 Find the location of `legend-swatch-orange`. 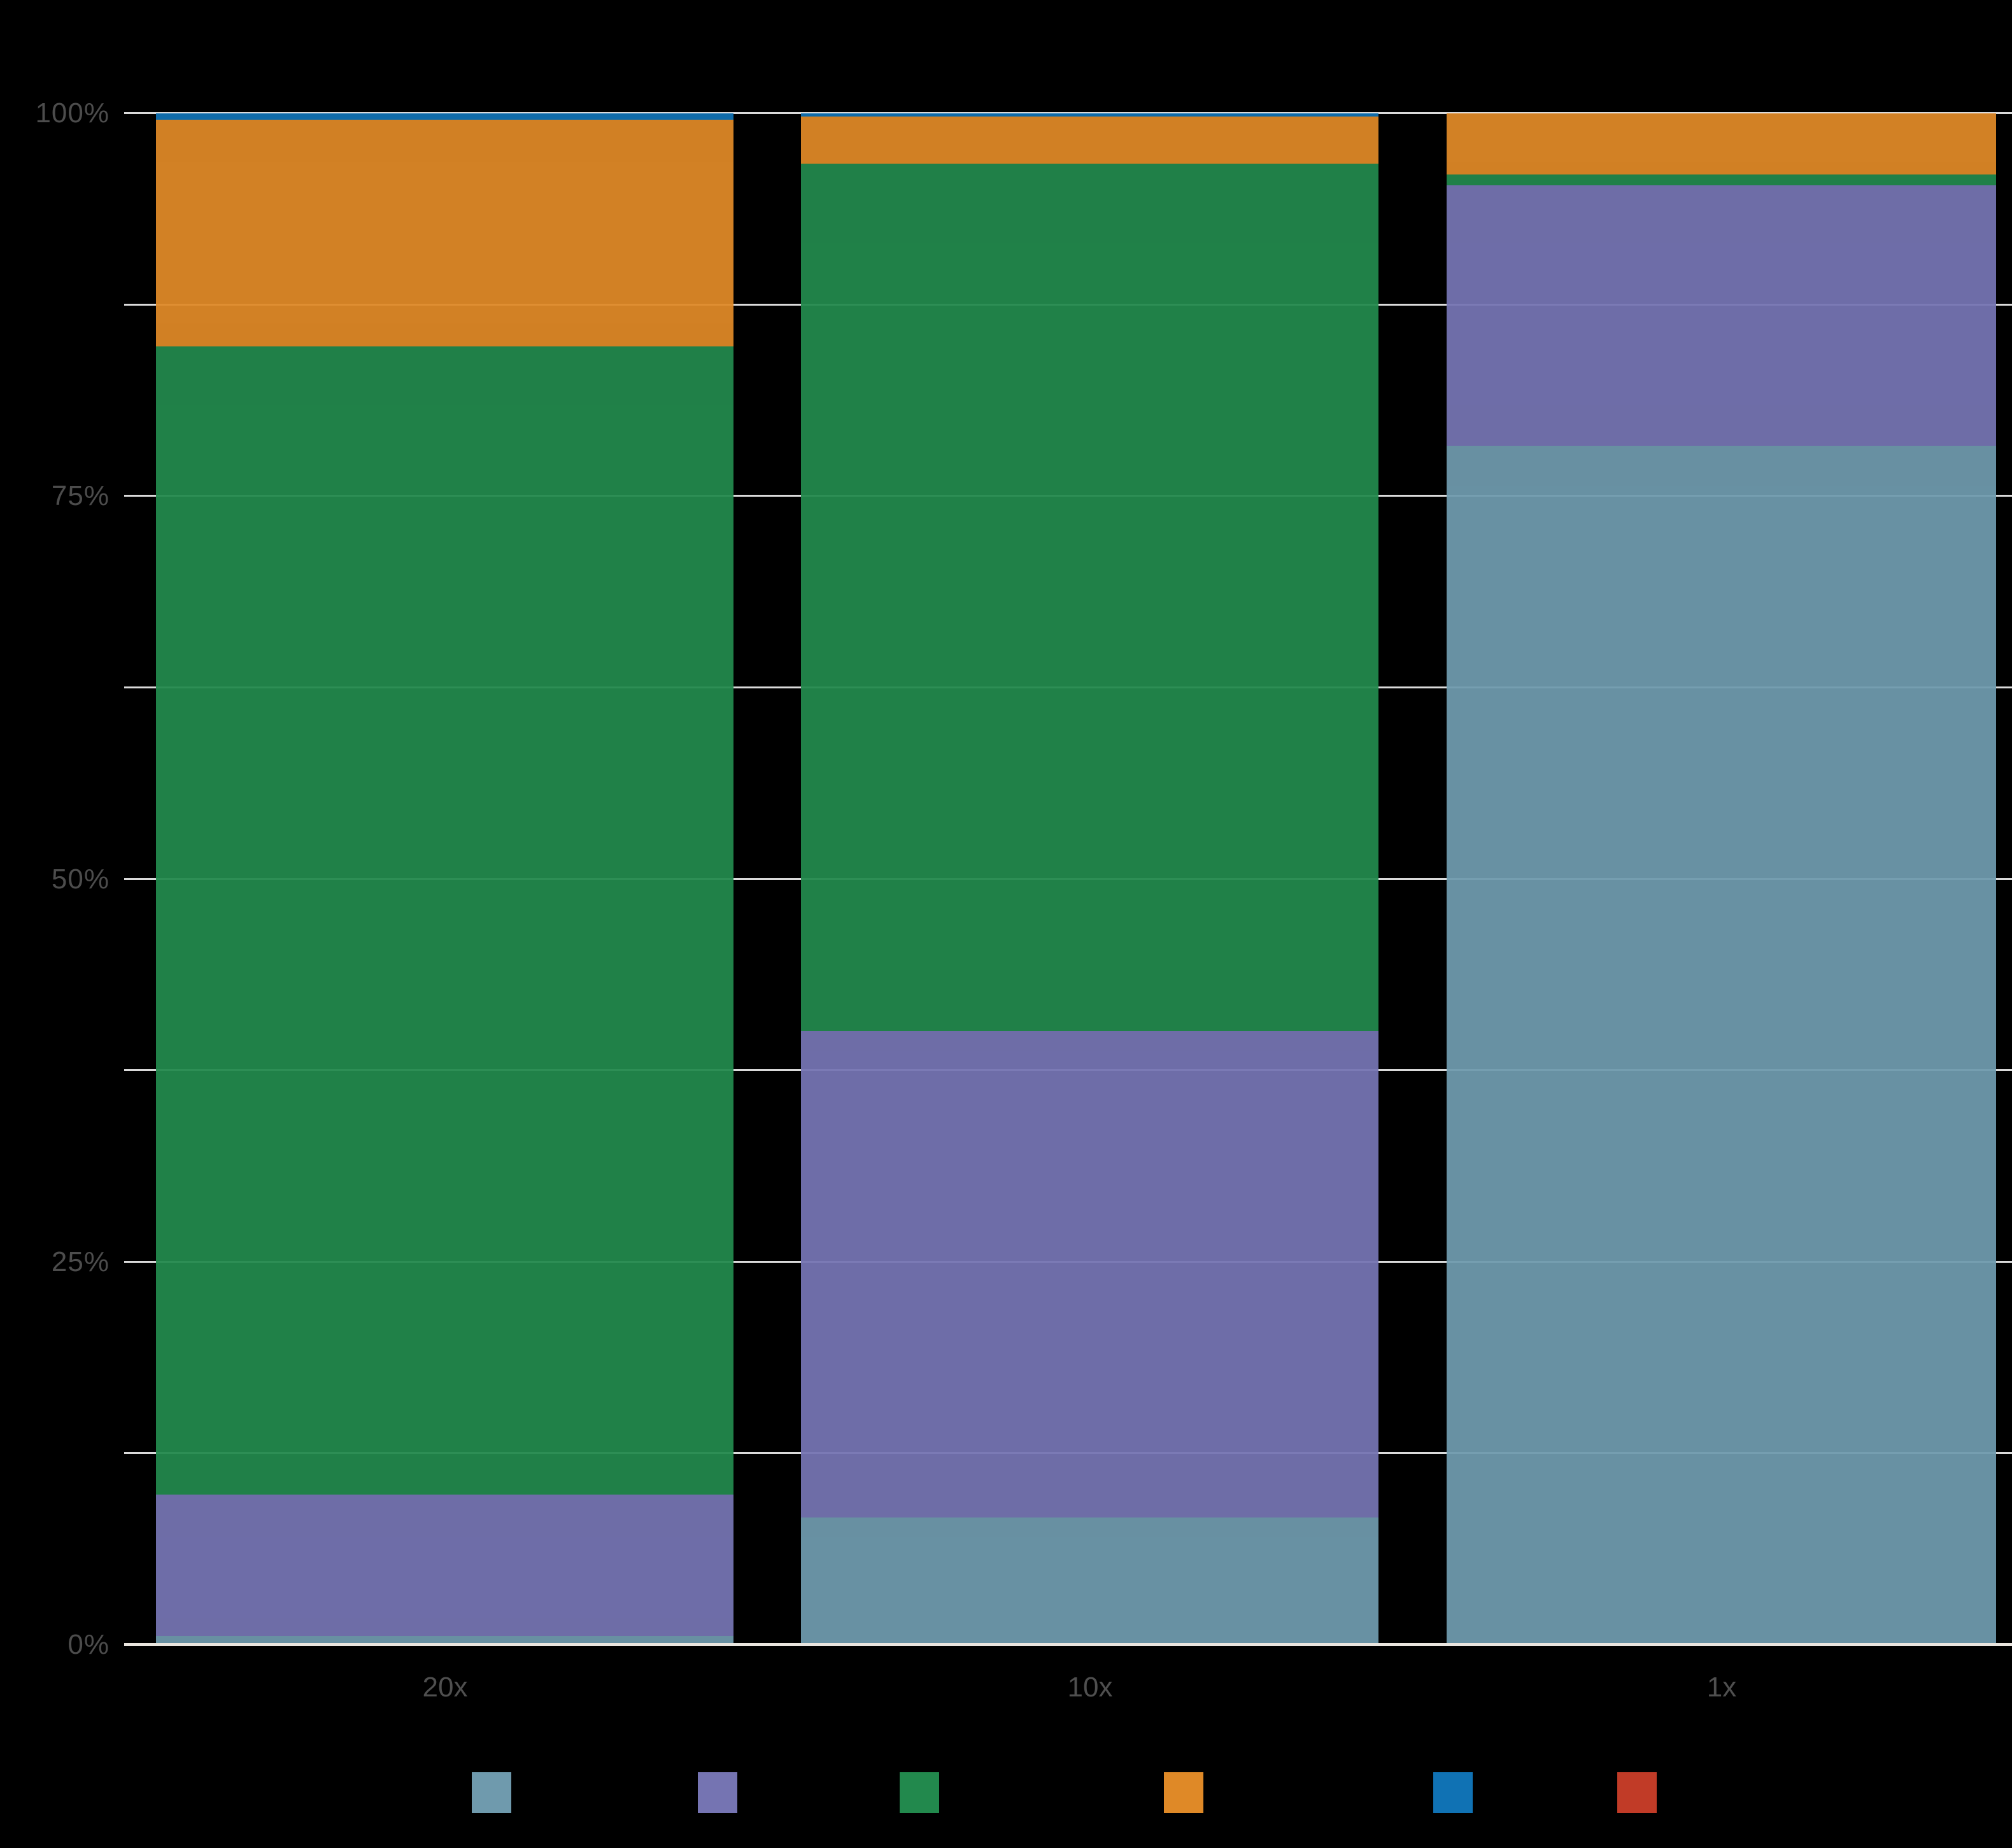

legend-swatch-orange is located at coordinates (1183, 1792).